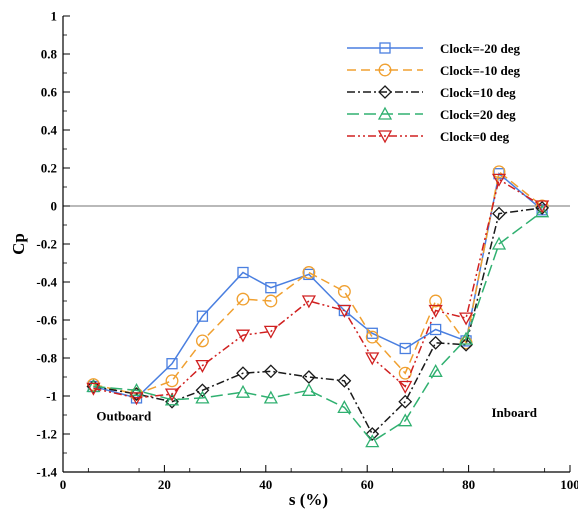 The height and width of the screenshot is (514, 578). What do you see at coordinates (46, 434) in the screenshot?
I see `y-tick-label: -1.2` at bounding box center [46, 434].